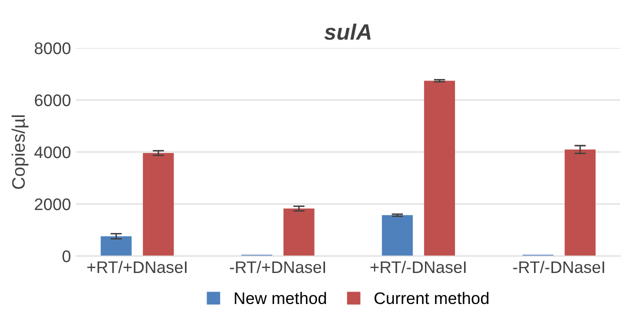 The height and width of the screenshot is (320, 633). I want to click on y-tick-label: 6000, so click(52, 100).